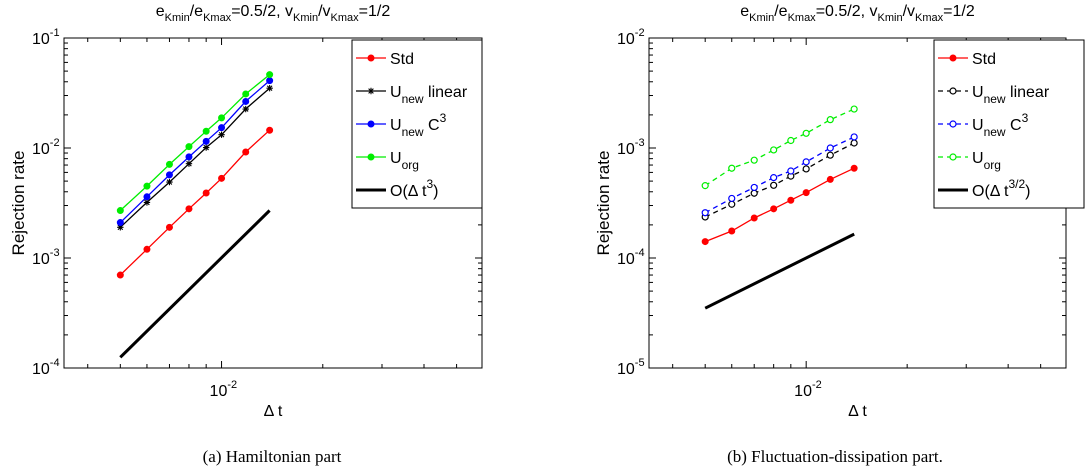 Image resolution: width=1089 pixels, height=473 pixels. I want to click on chart-title: eKmin/eKmax=0.5/2, vKmin/vKmax=1/2, so click(857, 13).